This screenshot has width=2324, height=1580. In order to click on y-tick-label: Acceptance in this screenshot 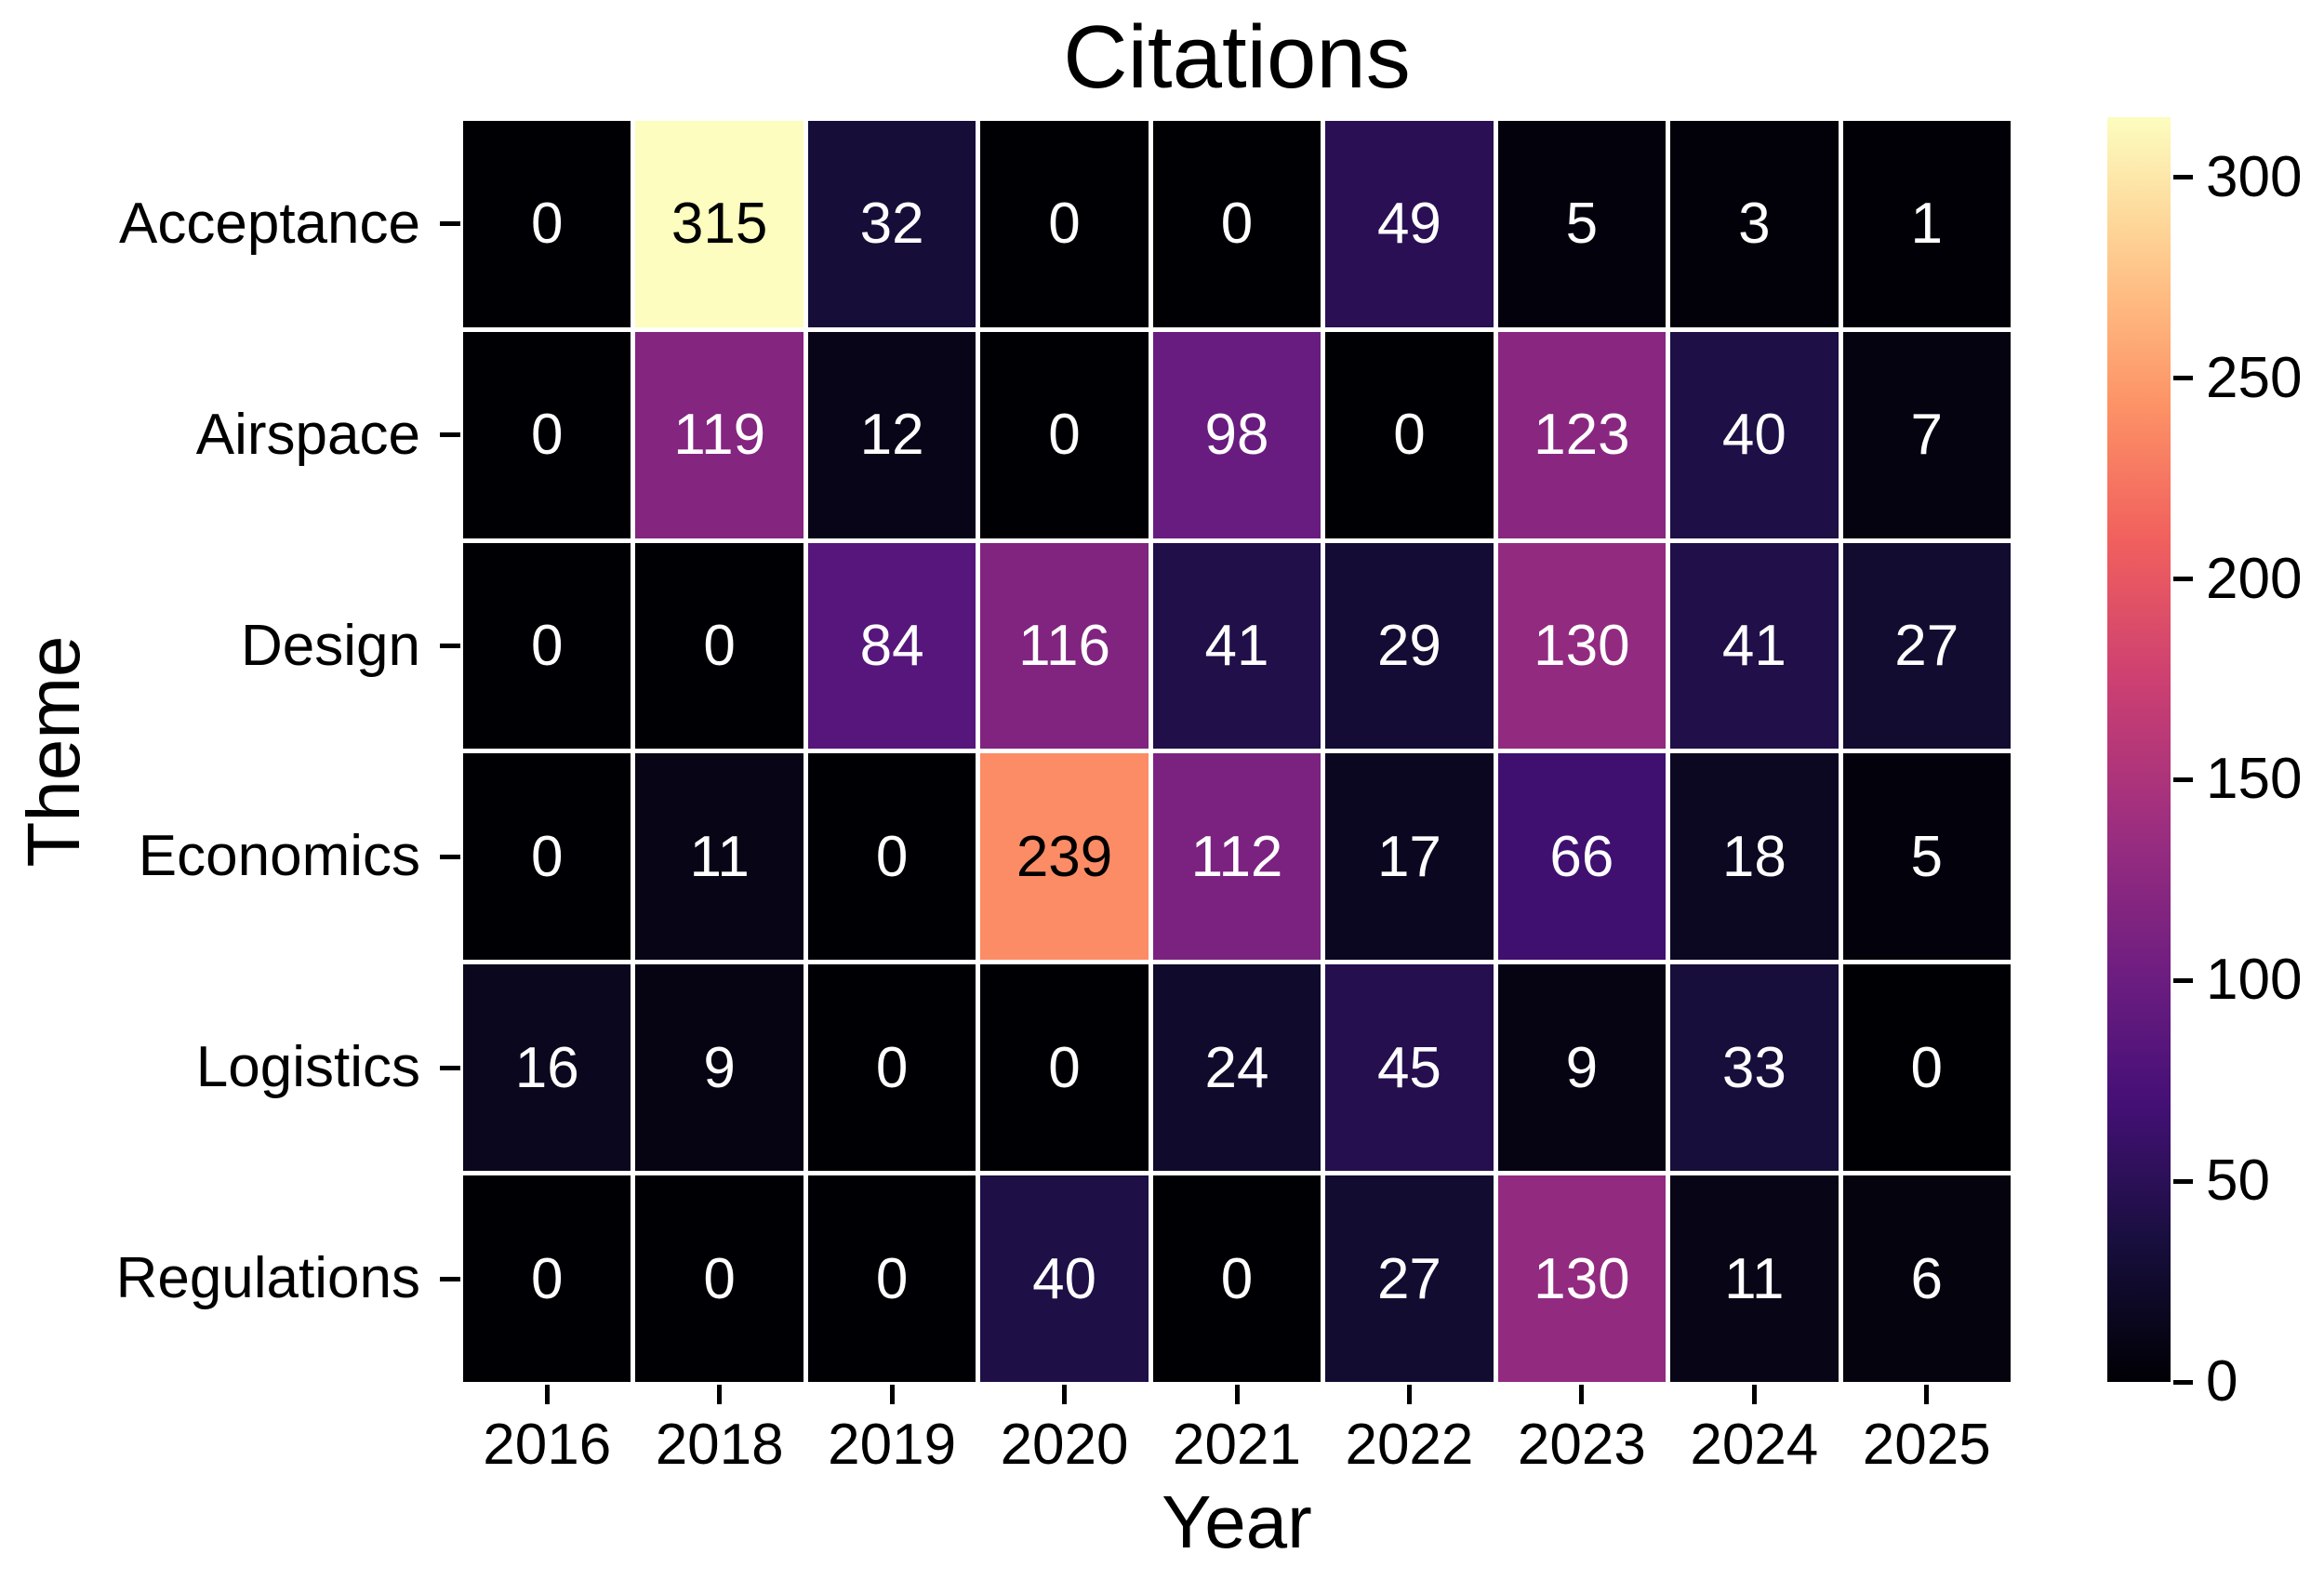, I will do `click(269, 223)`.